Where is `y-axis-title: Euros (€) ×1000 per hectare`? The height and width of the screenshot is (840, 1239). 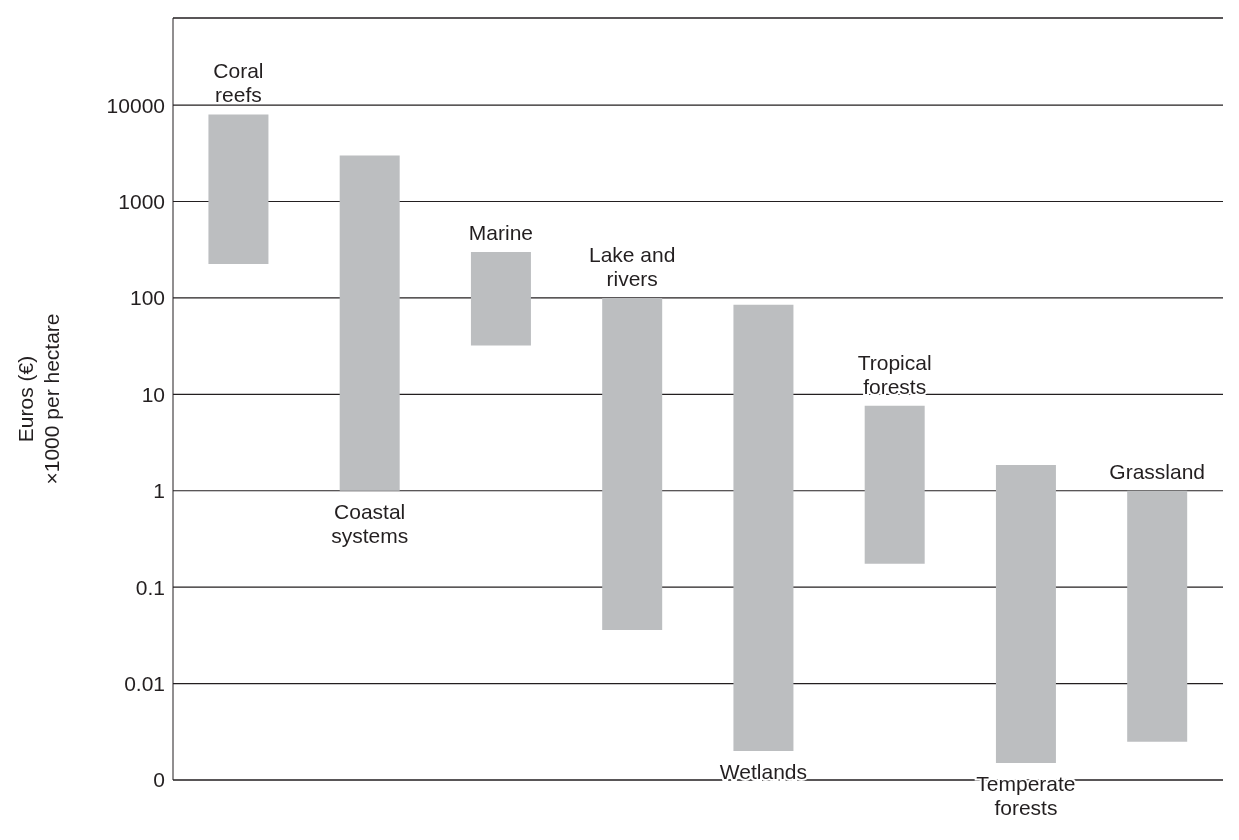 y-axis-title: Euros (€) ×1000 per hectare is located at coordinates (38, 399).